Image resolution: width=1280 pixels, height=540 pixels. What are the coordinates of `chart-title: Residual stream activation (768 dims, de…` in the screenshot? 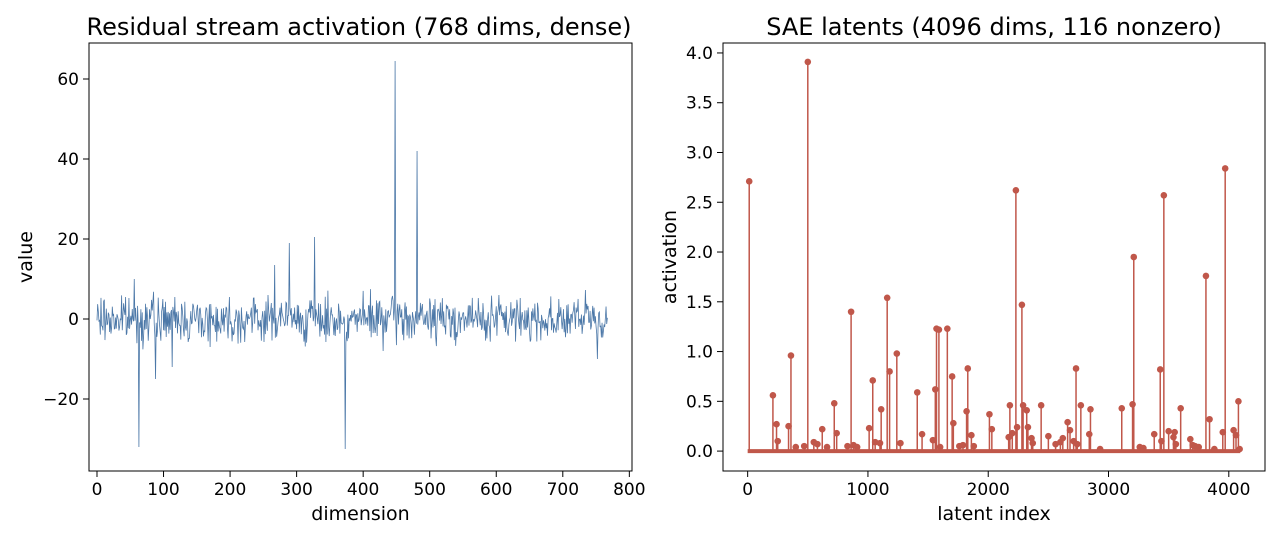 It's located at (359, 27).